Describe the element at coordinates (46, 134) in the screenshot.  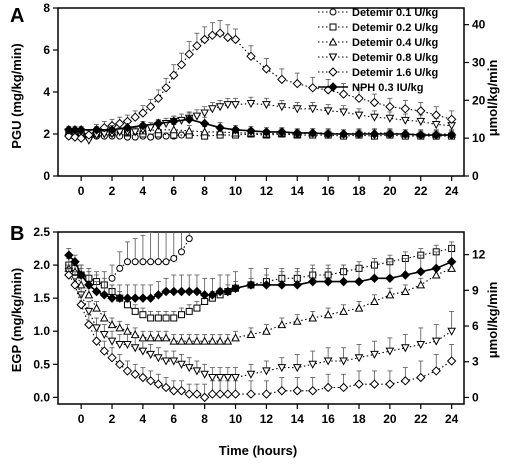
I see `left-y-tick-label: 2` at that location.